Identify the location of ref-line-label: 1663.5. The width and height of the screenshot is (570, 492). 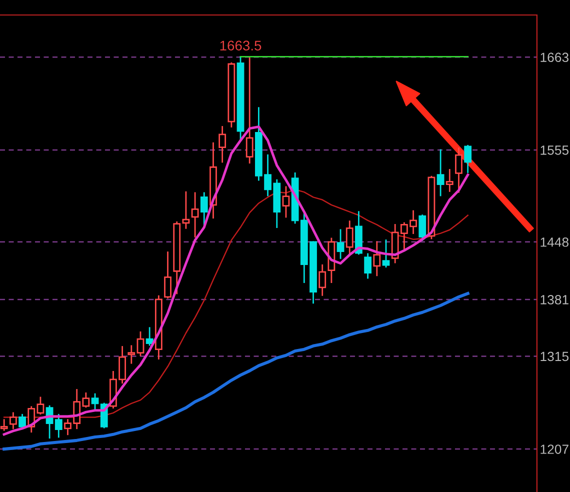
(241, 45).